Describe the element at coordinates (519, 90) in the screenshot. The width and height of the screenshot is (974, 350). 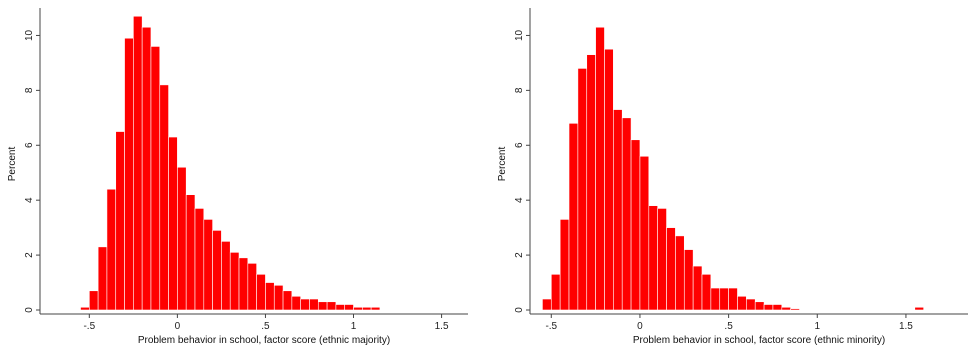
I see `minority-y-tick-label: 8` at that location.